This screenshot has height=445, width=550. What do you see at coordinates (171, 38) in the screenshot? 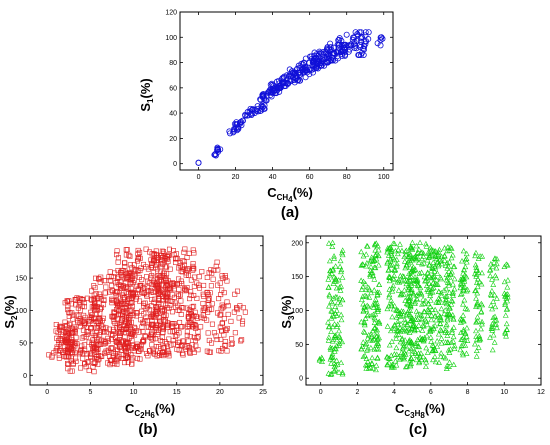
I see `y-tick-label: 100` at bounding box center [171, 38].